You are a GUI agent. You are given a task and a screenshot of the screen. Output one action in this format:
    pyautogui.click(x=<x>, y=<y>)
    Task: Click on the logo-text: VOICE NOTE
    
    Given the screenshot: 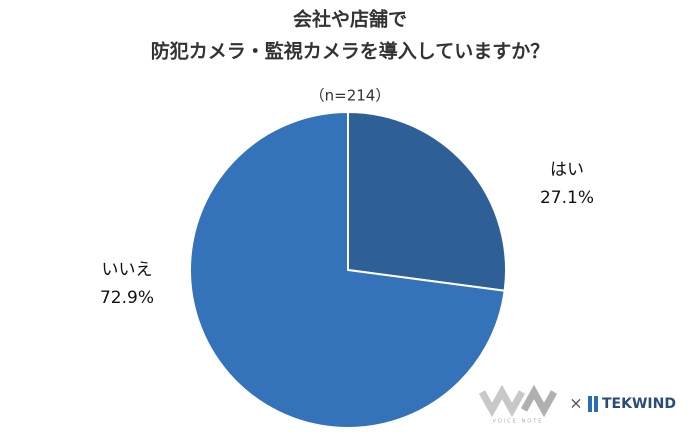 What is the action you would take?
    pyautogui.click(x=518, y=422)
    